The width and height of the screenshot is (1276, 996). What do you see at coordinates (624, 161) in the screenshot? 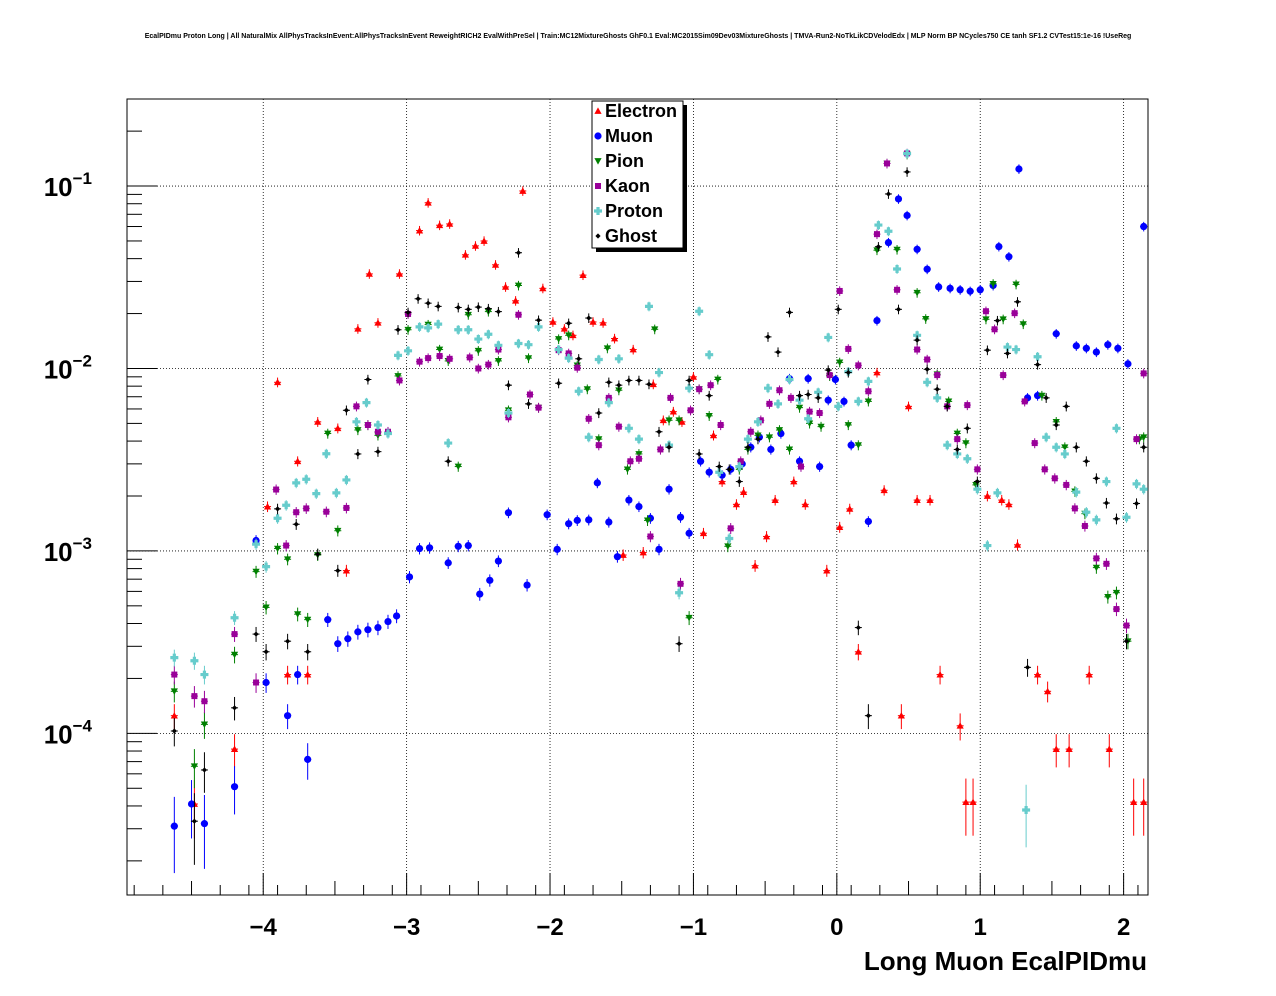
I see `legend-entry: Pion` at bounding box center [624, 161].